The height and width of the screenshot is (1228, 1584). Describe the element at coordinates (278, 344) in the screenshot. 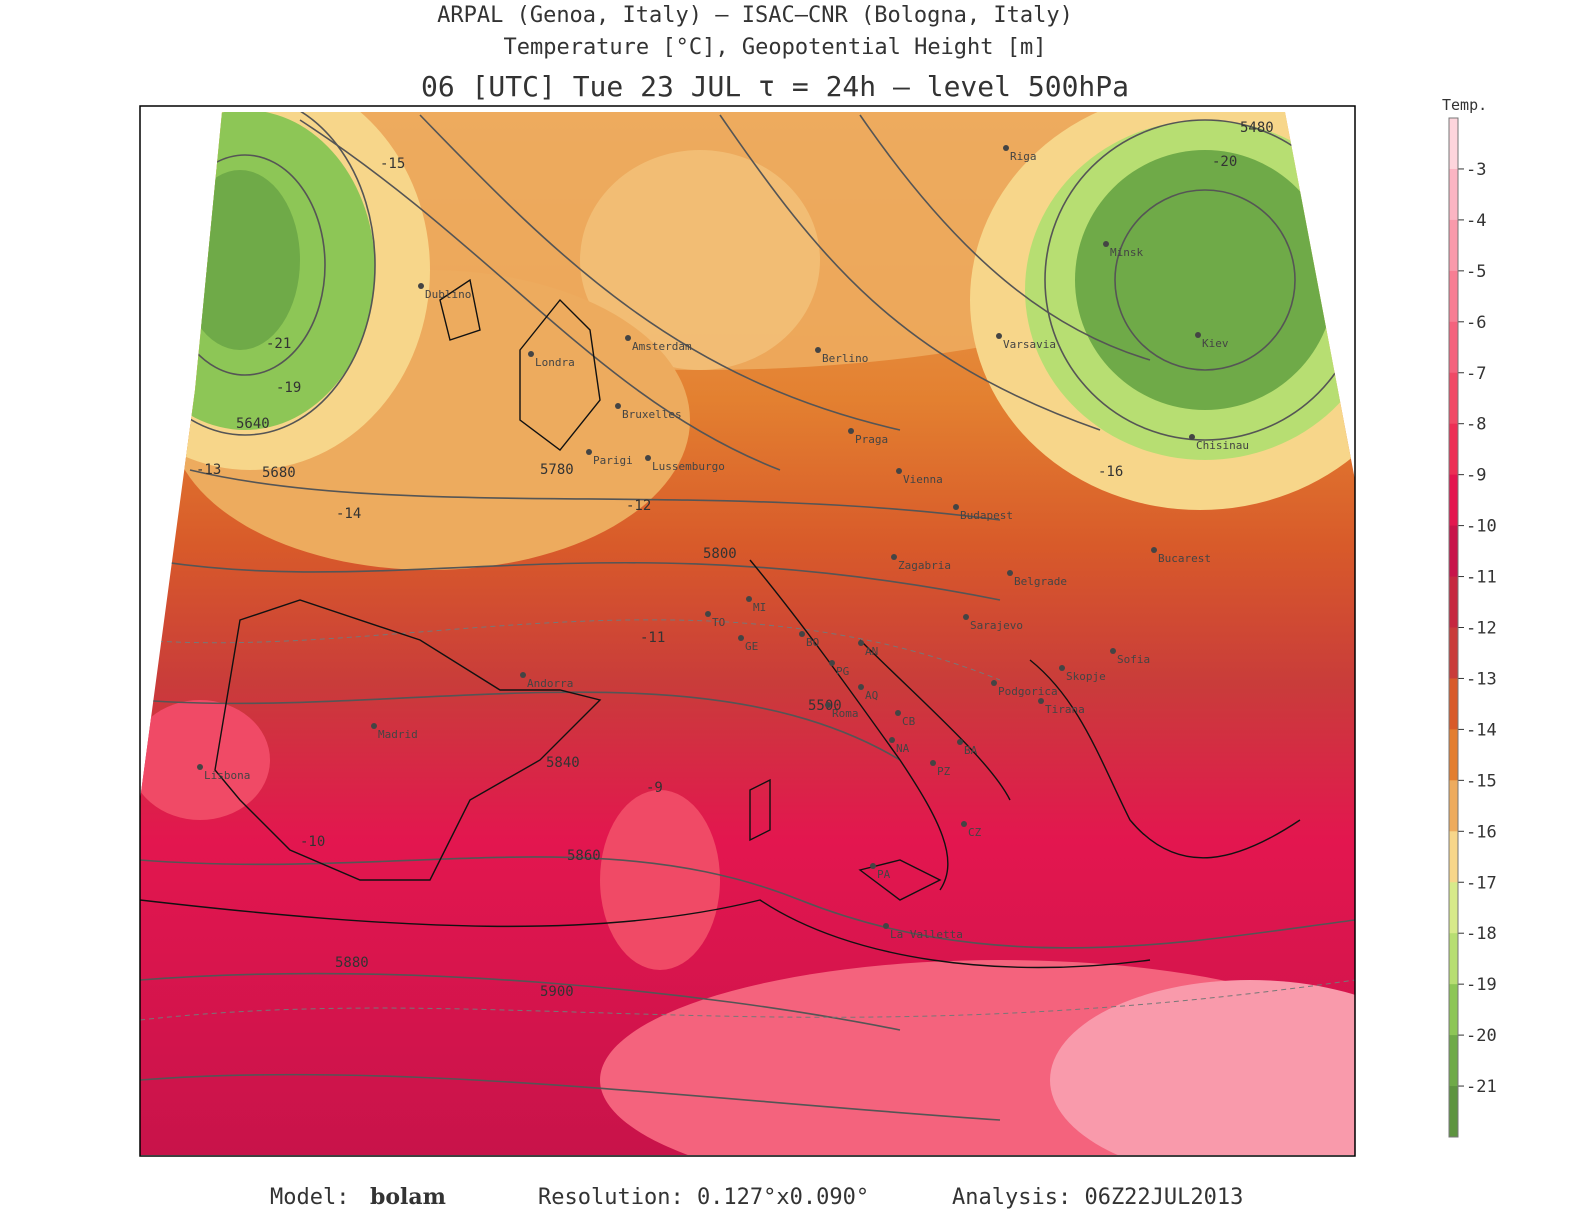

I see `contour-label: -21` at that location.